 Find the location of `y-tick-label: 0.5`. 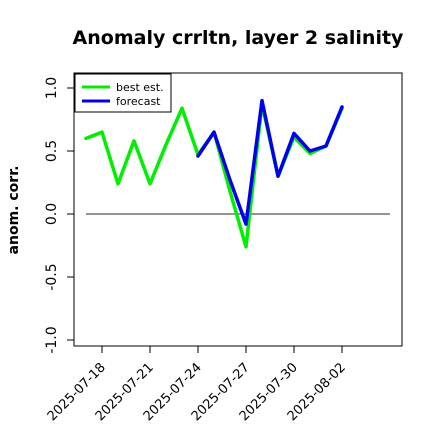

y-tick-label: 0.5 is located at coordinates (52, 151).